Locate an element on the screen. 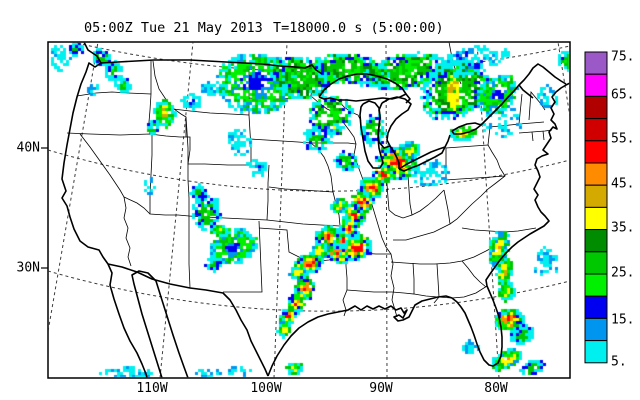  lon-label: 110W is located at coordinates (152, 388).